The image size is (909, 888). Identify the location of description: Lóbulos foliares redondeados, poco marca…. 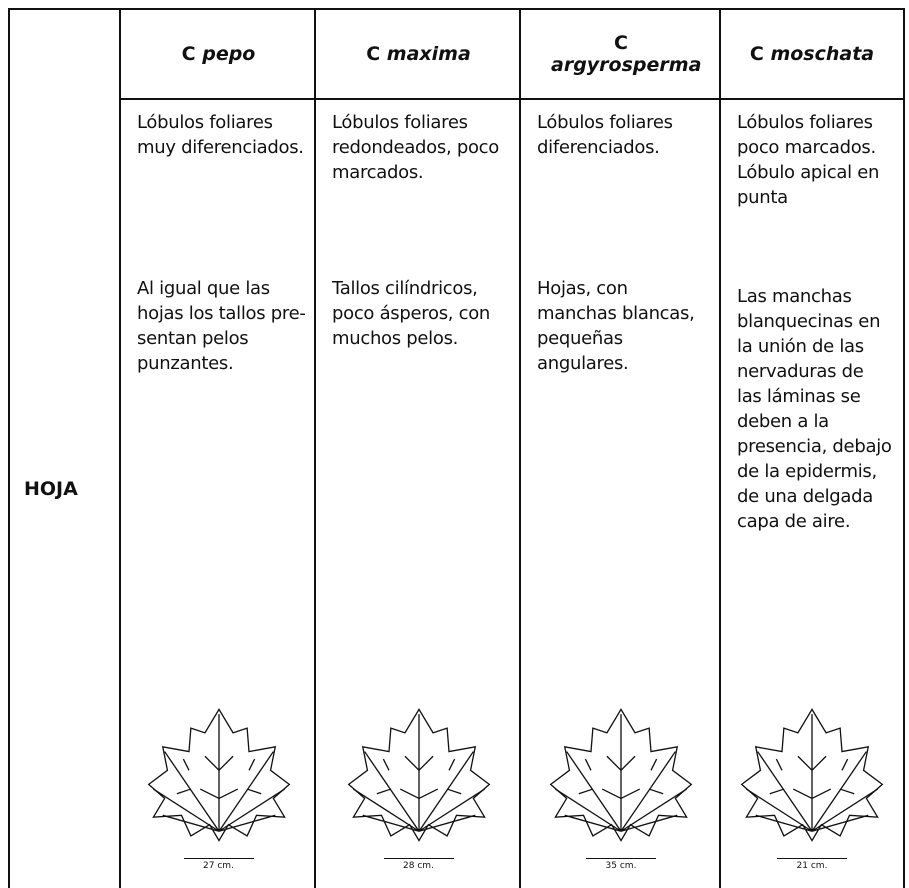
(415, 147).